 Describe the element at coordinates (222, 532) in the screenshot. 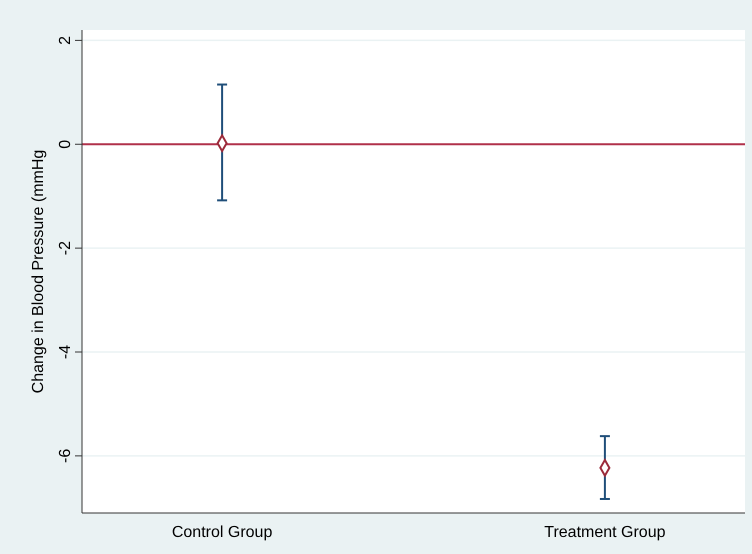

I see `x-tick-label: Control Group` at that location.